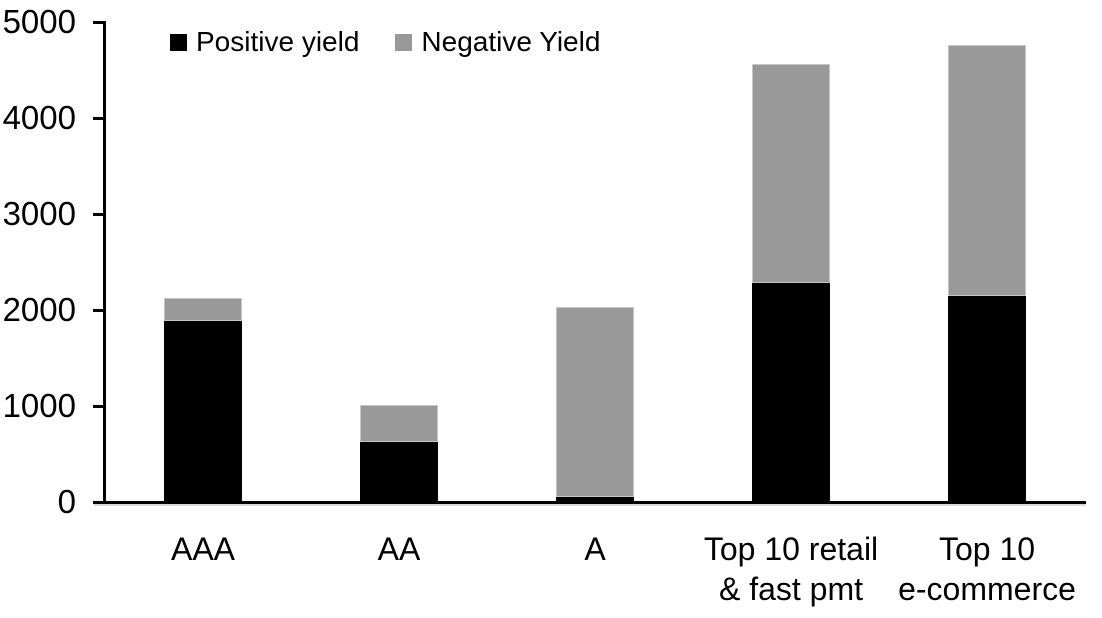 This screenshot has width=1102, height=618. Describe the element at coordinates (99, 310) in the screenshot. I see `y-tick-2000` at that location.